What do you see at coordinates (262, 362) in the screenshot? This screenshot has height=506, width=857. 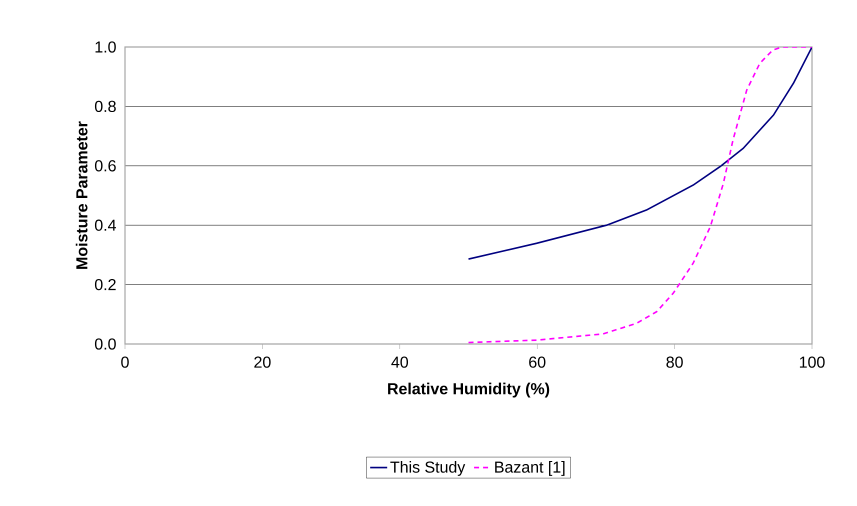 I see `x-tick-label: 20` at bounding box center [262, 362].